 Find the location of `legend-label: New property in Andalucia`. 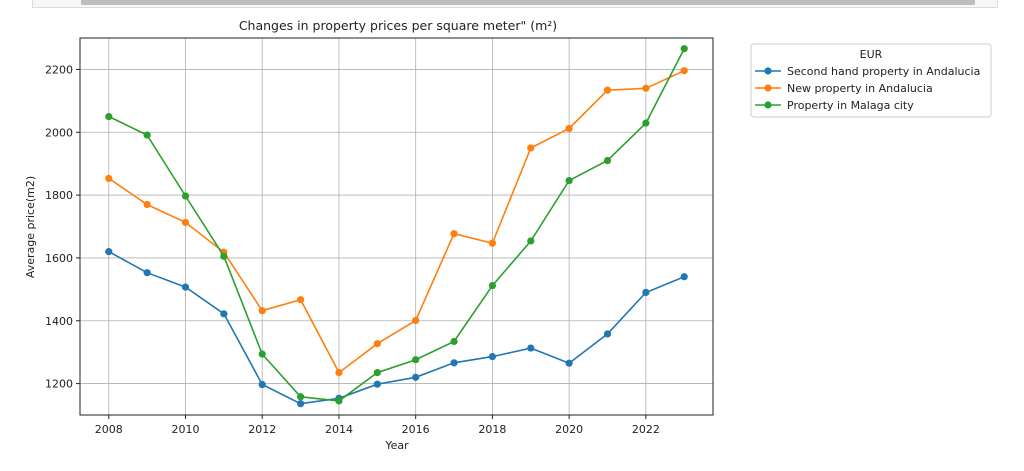

legend-label: New property in Andalucia is located at coordinates (860, 88).